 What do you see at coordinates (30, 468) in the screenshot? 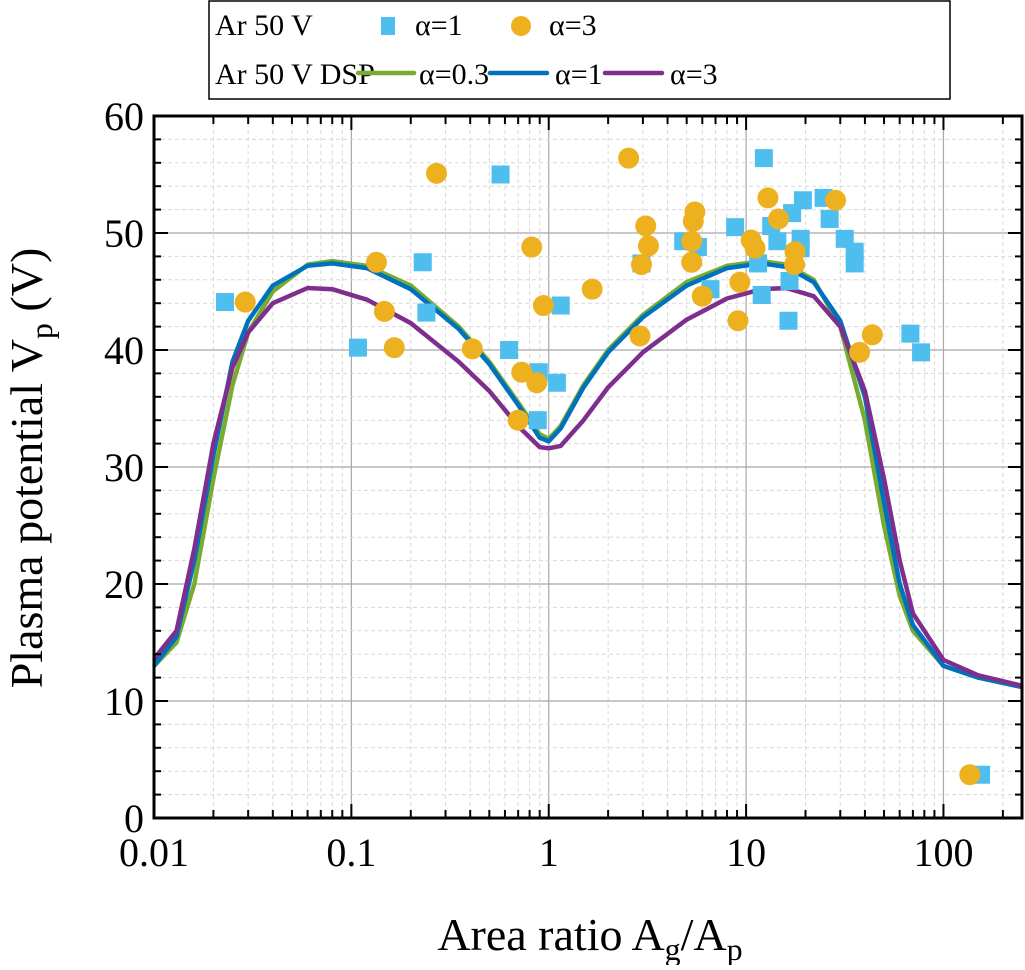
I see `y-axis-label: Plasma potential Vp (V)` at bounding box center [30, 468].